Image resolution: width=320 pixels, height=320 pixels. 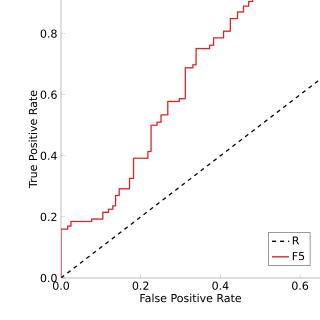 I want to click on y-axis-title: True Positive Rate, so click(x=33, y=139).